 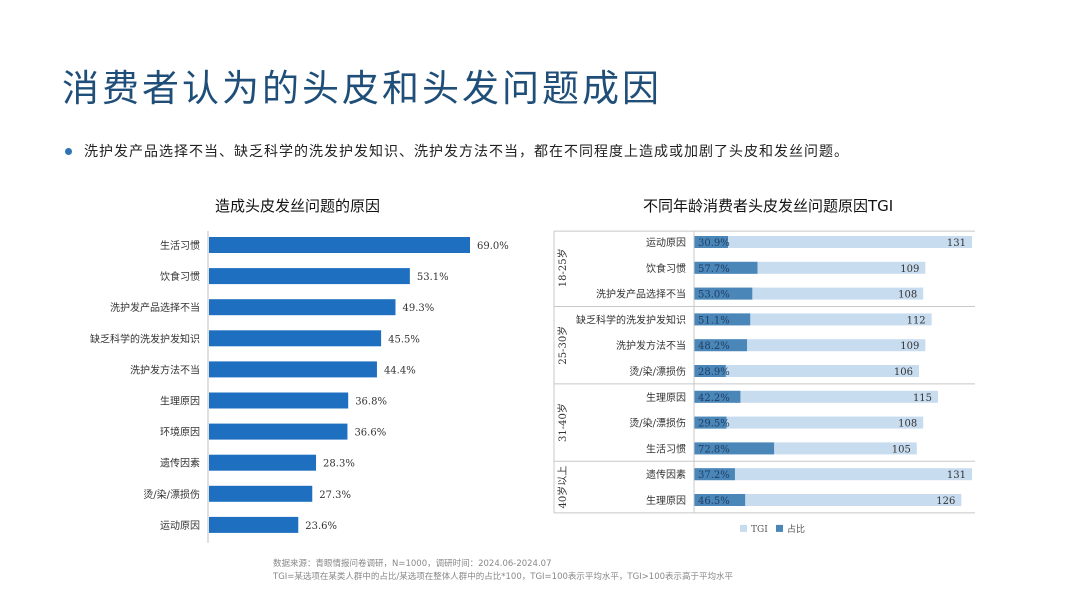 I want to click on share-value-label: 72.8%, so click(x=714, y=449).